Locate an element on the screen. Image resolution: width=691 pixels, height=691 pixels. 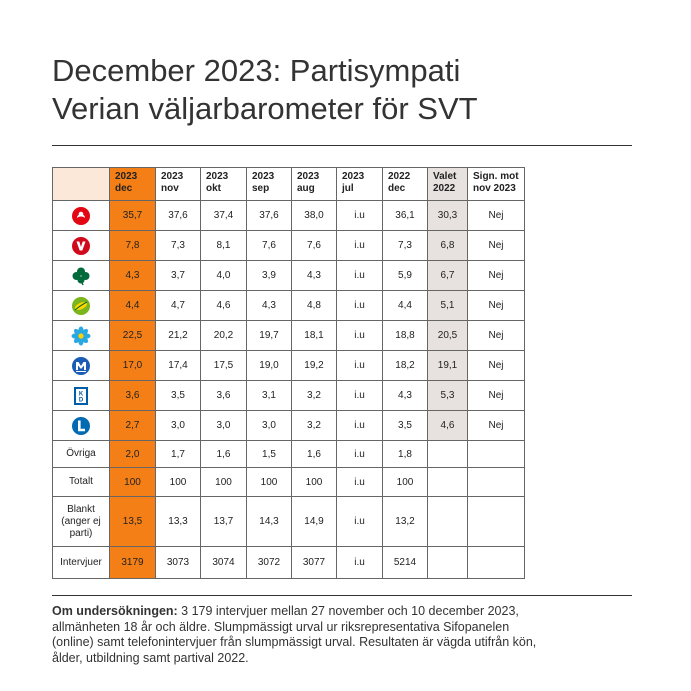
cell-value: 100 is located at coordinates (223, 482).